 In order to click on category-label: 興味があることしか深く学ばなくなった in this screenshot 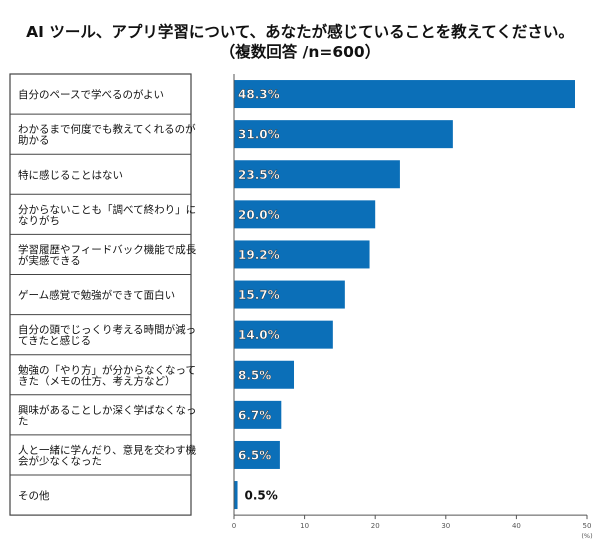, I will do `click(107, 415)`.